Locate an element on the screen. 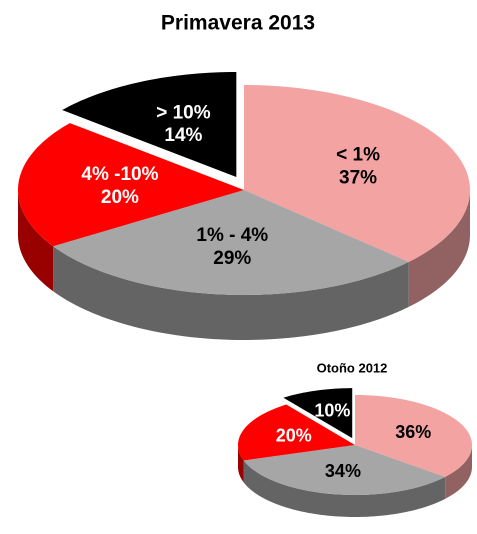 The height and width of the screenshot is (534, 477). chart-title: Otoño 2012 is located at coordinates (352, 367).